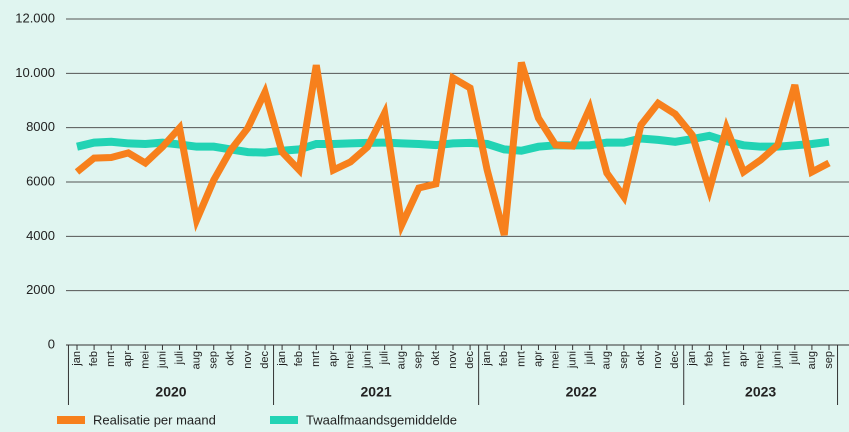 This screenshot has height=432, width=849. Describe the element at coordinates (376, 392) in the screenshot. I see `group-label: 2021` at that location.